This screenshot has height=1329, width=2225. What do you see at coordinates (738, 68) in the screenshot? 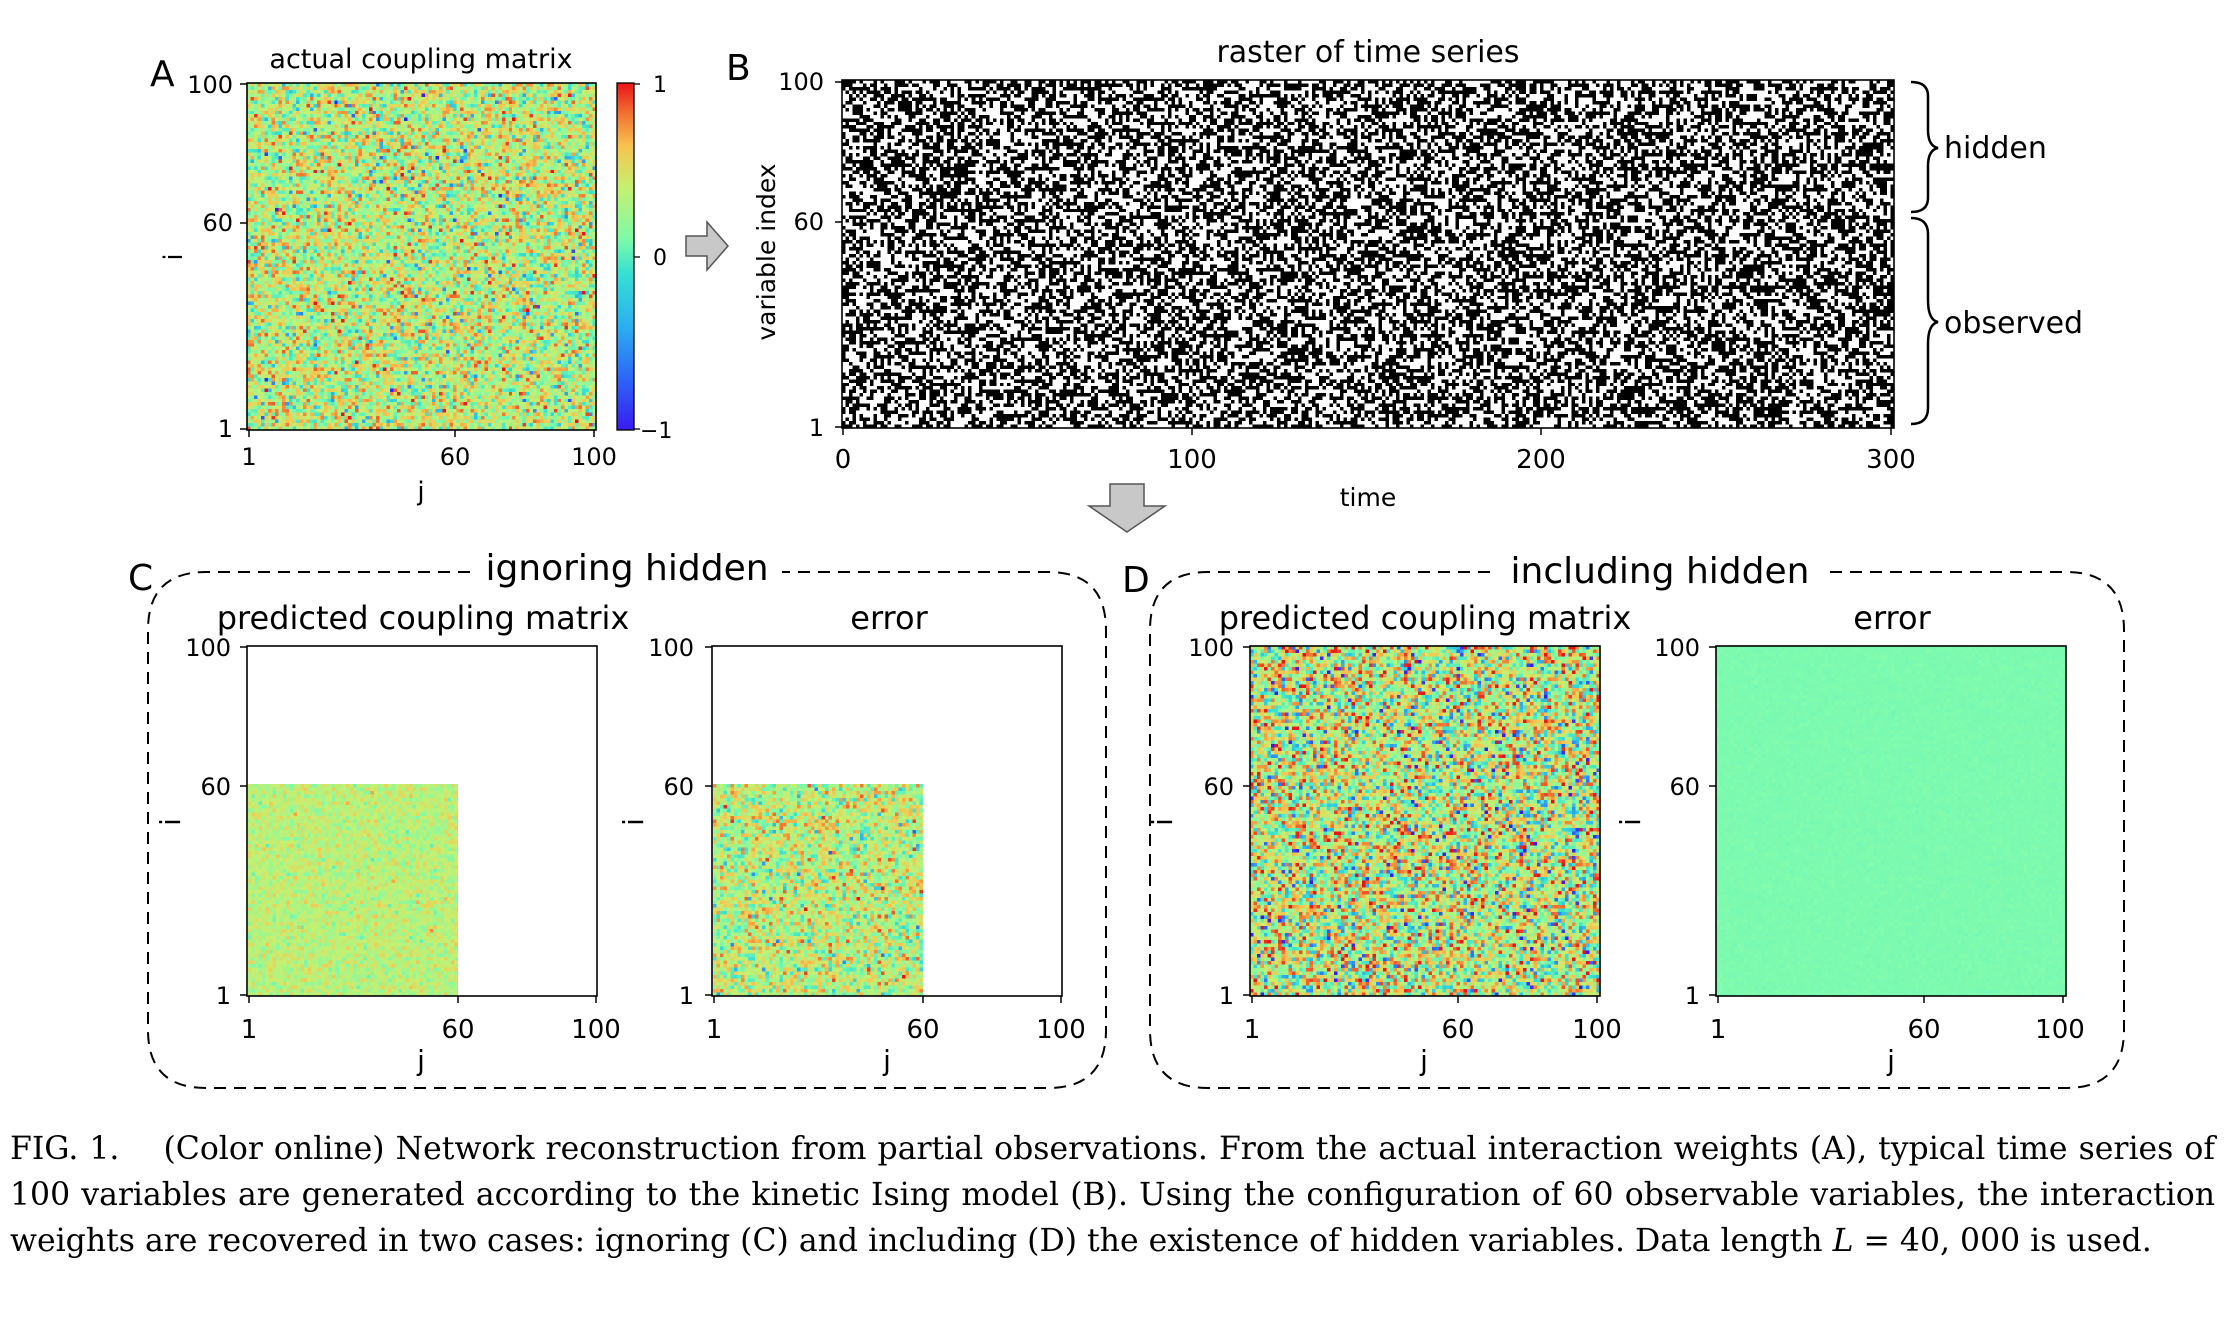
I see `panel-b-letter: B` at bounding box center [738, 68].